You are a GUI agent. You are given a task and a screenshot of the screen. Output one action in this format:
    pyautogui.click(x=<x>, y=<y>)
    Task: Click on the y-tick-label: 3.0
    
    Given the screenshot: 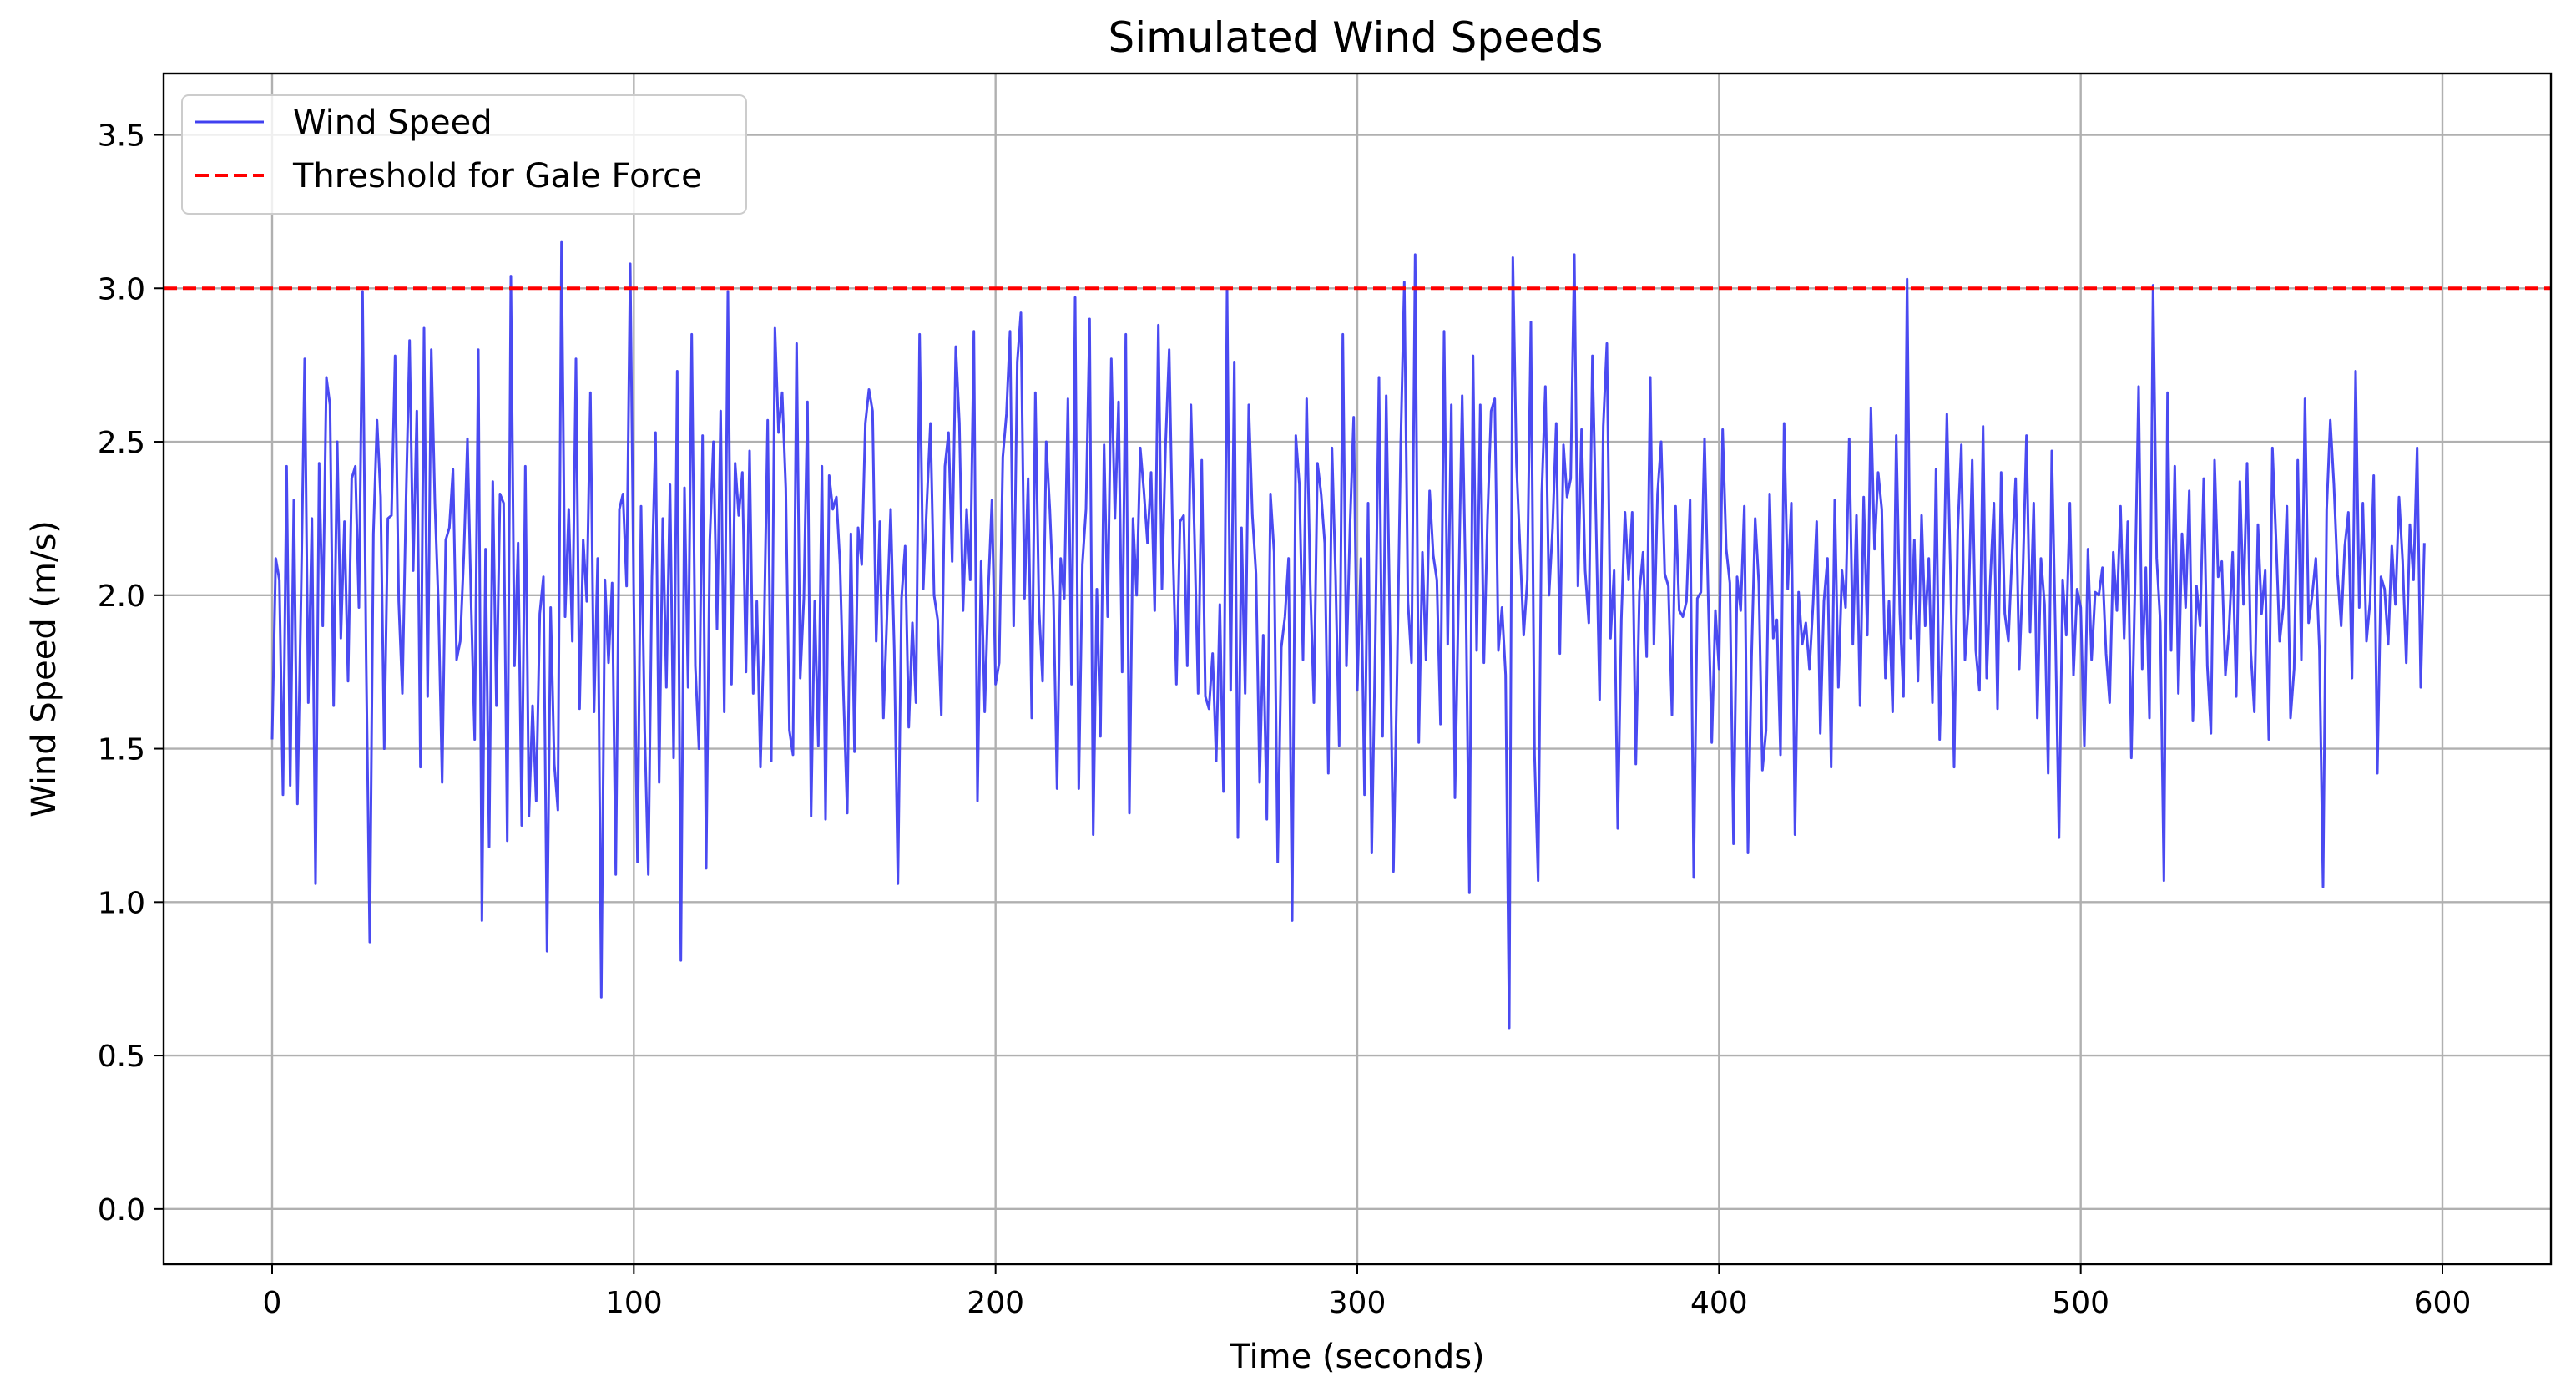 What is the action you would take?
    pyautogui.click(x=121, y=289)
    